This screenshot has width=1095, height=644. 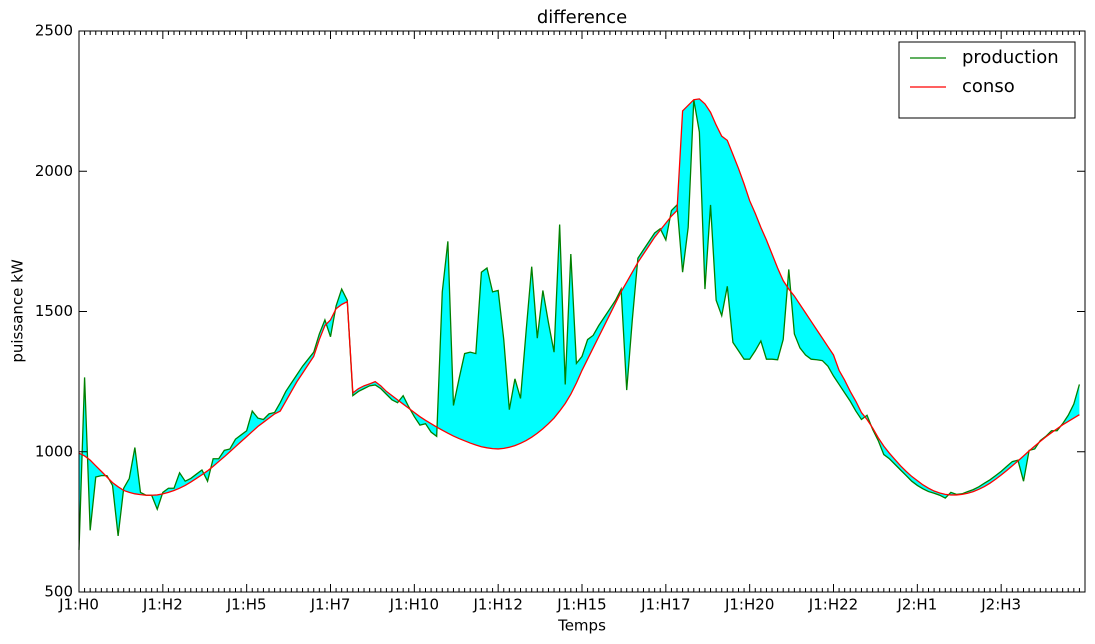 I want to click on x-tick-label: J1:H5, so click(x=246, y=605).